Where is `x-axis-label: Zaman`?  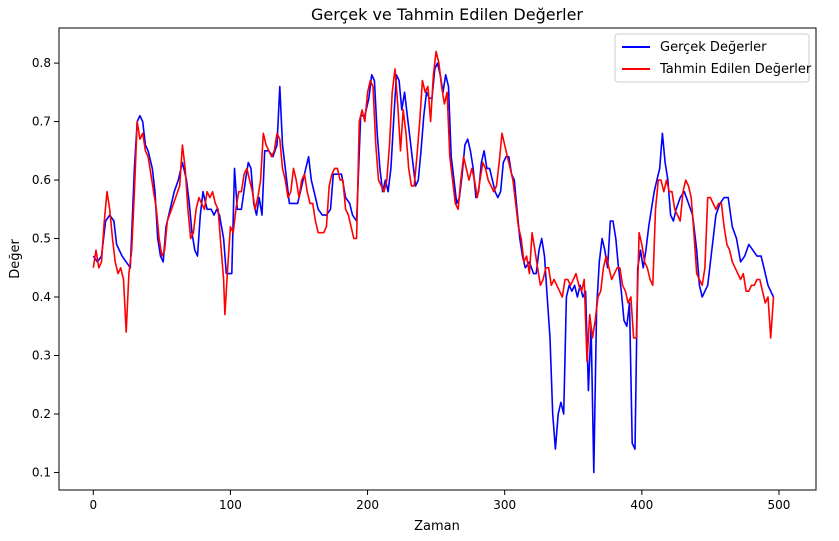
x-axis-label: Zaman is located at coordinates (437, 526).